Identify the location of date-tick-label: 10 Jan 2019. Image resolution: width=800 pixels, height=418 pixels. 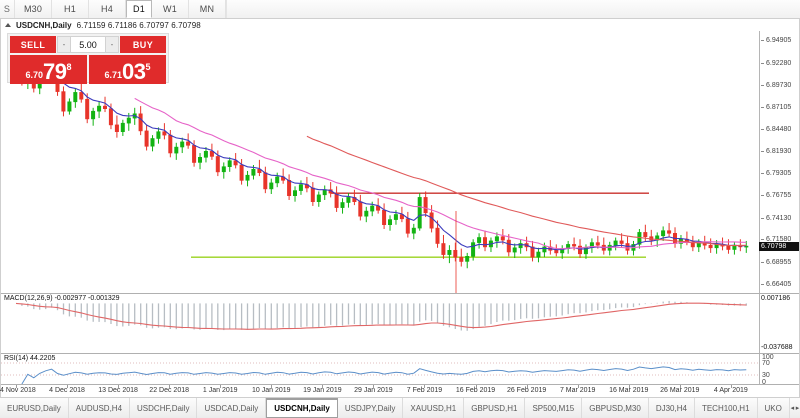
(271, 390).